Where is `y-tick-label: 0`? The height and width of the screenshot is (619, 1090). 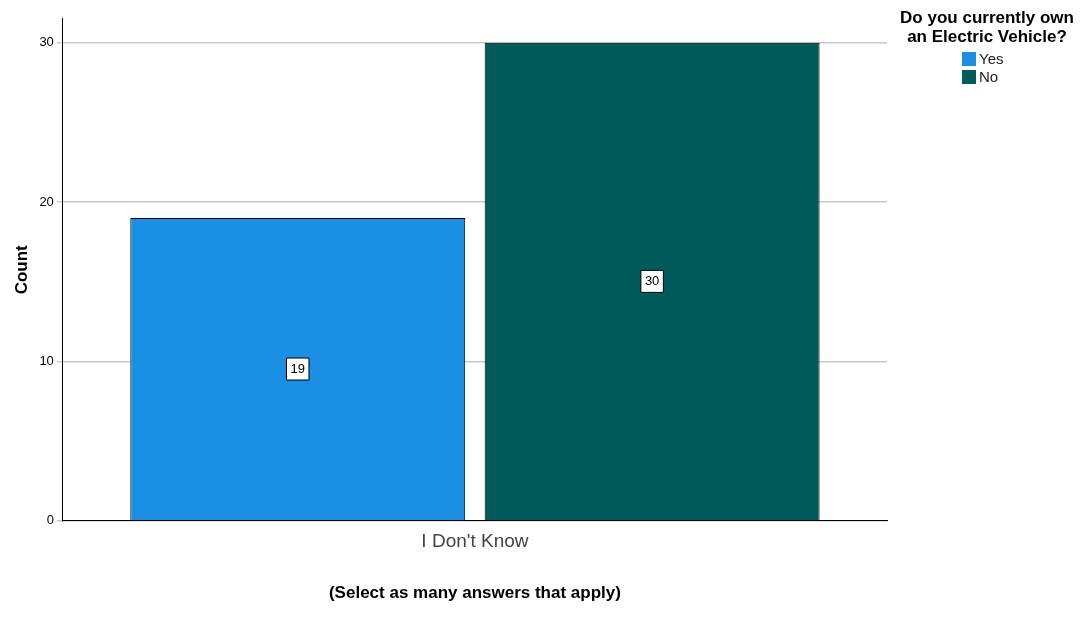 y-tick-label: 0 is located at coordinates (50, 520).